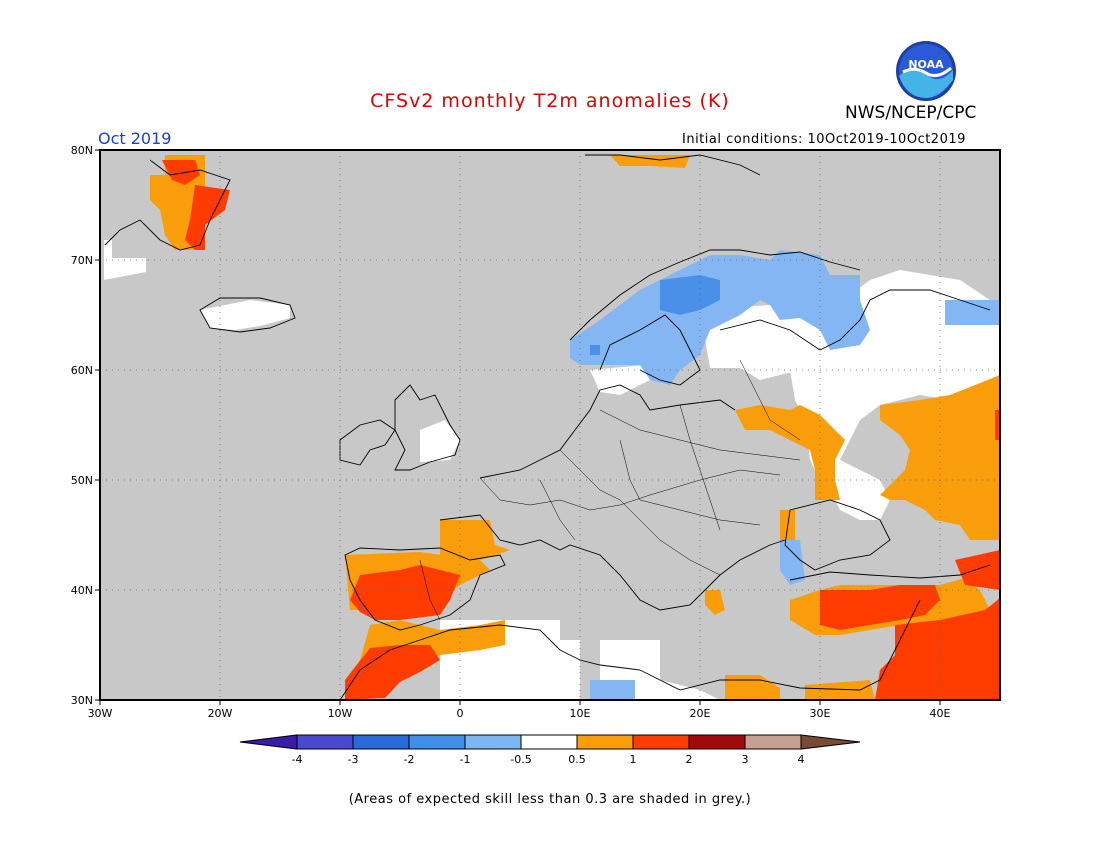  Describe the element at coordinates (926, 64) in the screenshot. I see `logo-text: NOAA` at that location.